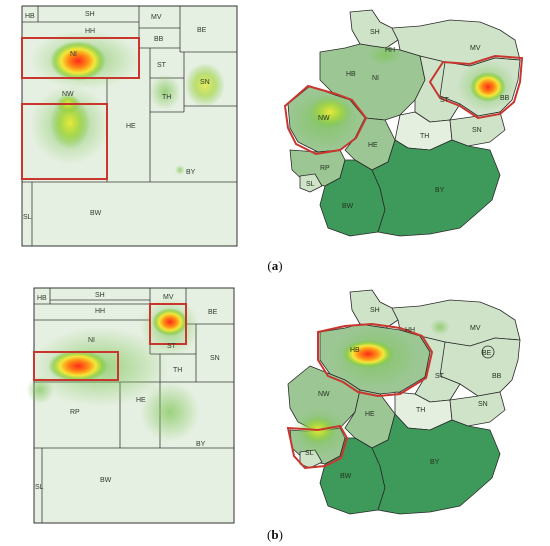 The width and height of the screenshot is (550, 546). I want to click on label-bb: BB, so click(159, 39).